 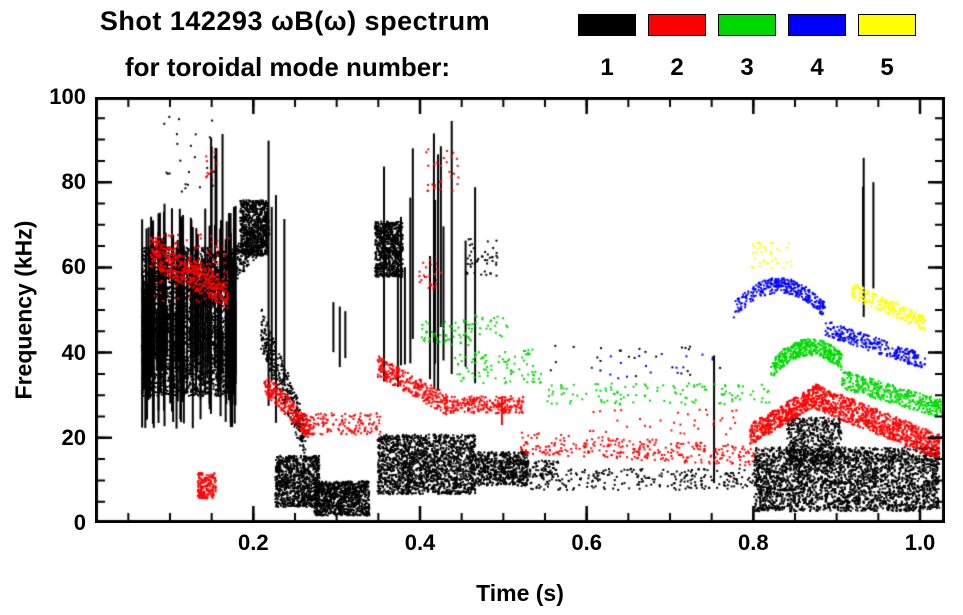 What do you see at coordinates (520, 593) in the screenshot?
I see `x-axis-label: Time (s)` at bounding box center [520, 593].